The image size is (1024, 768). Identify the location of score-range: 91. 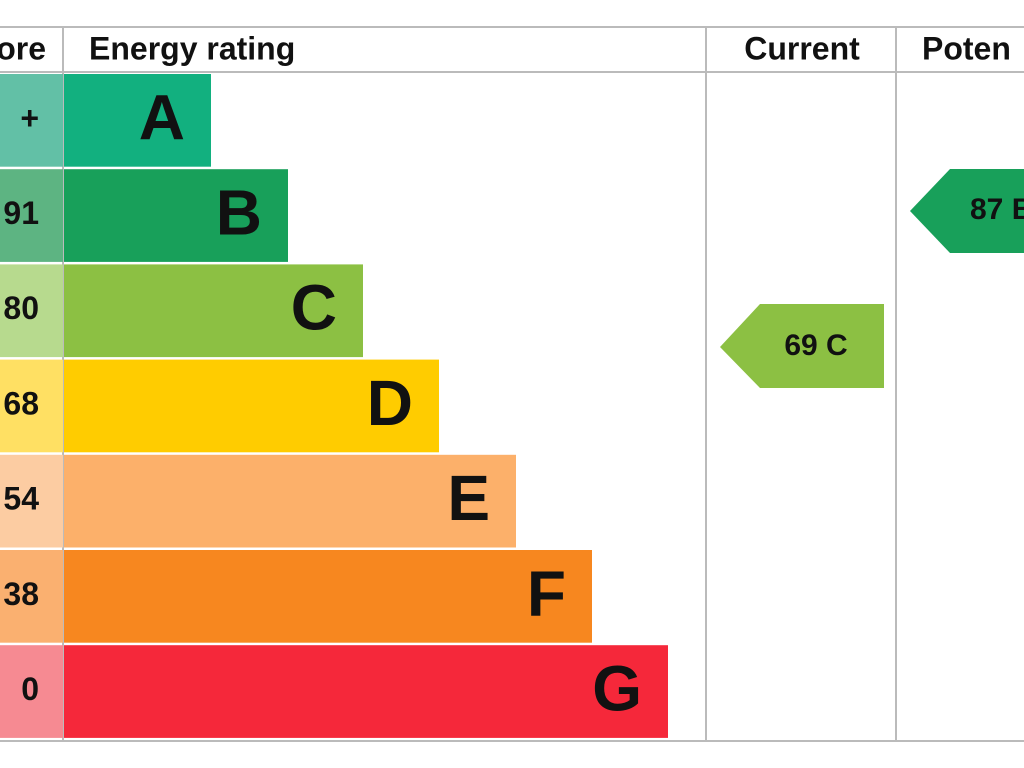
(21, 213).